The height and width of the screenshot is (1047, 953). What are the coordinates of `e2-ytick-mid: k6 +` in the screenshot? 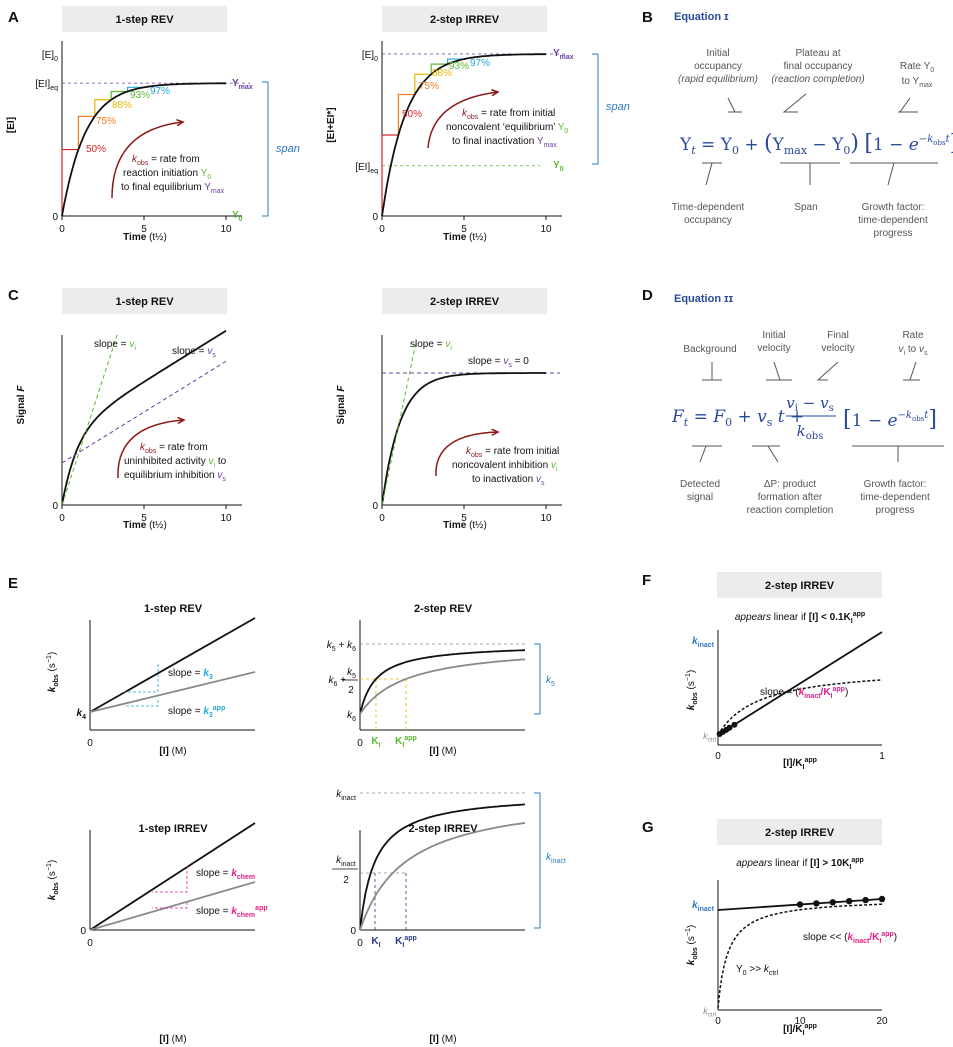 It's located at (337, 681).